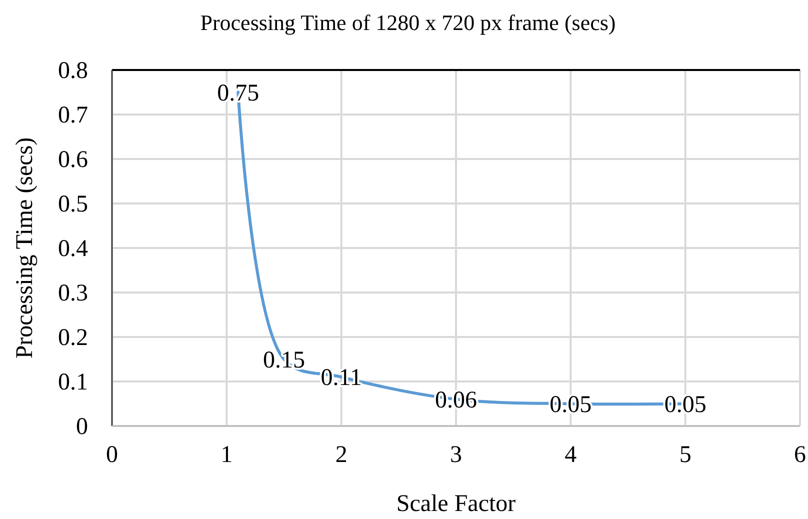 Image resolution: width=808 pixels, height=519 pixels. What do you see at coordinates (73, 338) in the screenshot?
I see `y-tick-label: 0.2` at bounding box center [73, 338].